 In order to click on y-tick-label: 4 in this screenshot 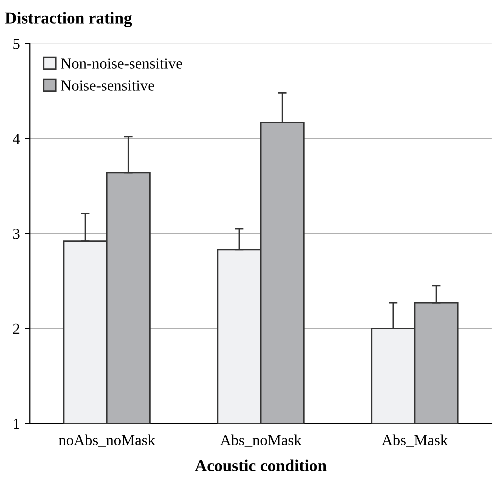, I will do `click(16, 139)`.